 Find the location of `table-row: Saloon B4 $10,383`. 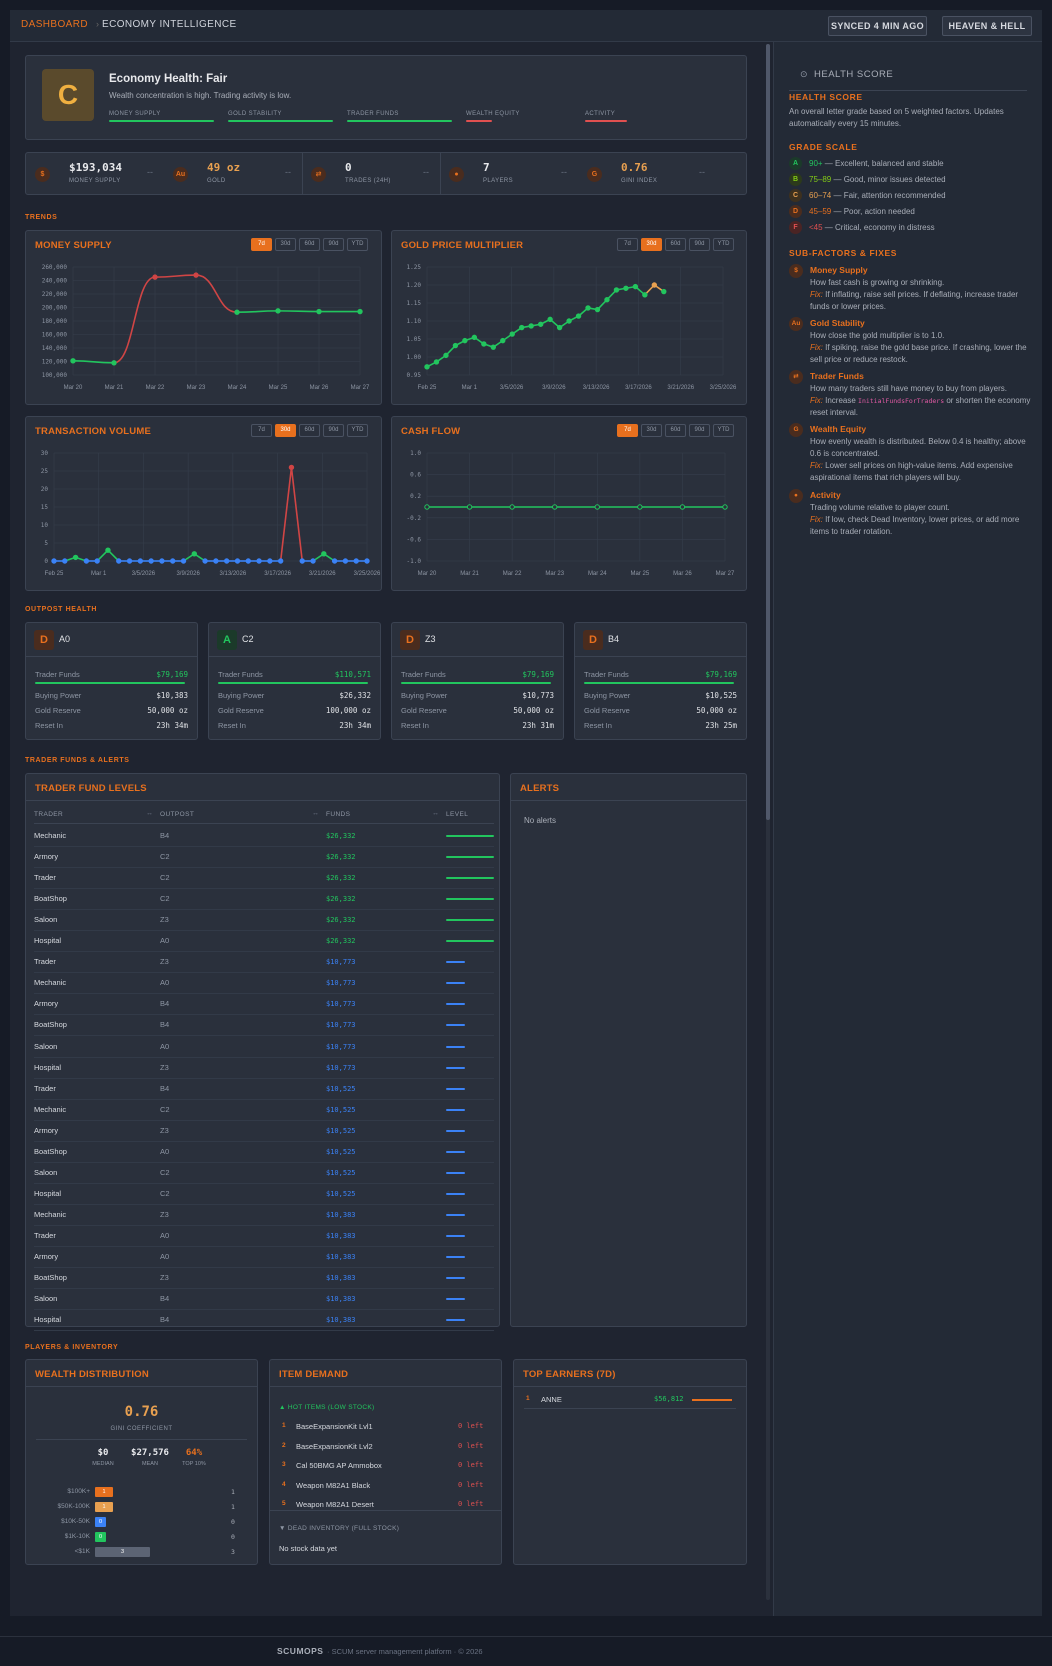

table-row: Saloon B4 $10,383 is located at coordinates (264, 1300).